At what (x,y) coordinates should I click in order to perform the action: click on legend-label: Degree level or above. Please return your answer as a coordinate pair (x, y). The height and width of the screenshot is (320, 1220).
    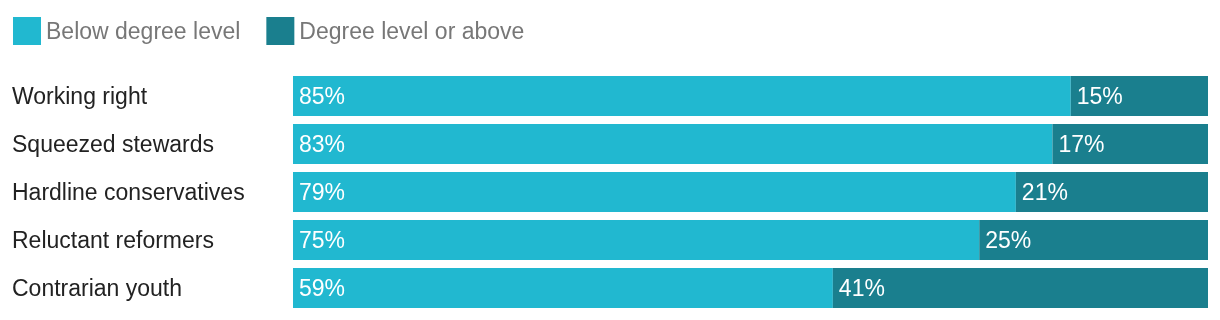
    Looking at the image, I should click on (412, 31).